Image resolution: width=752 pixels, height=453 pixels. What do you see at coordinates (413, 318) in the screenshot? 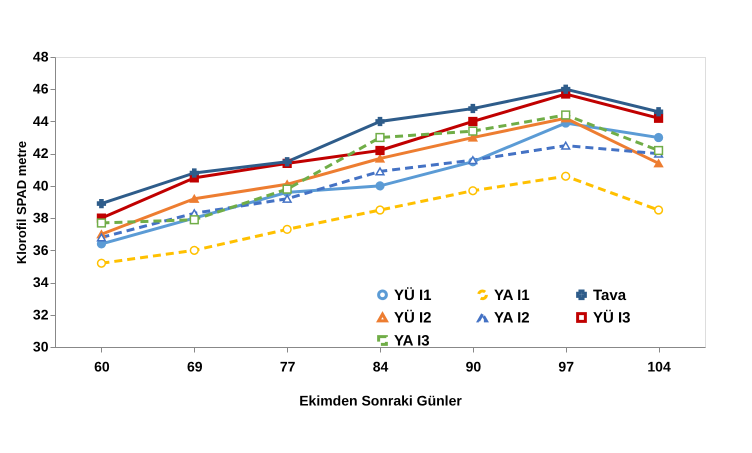
I see `legend-label: YÜ I2` at bounding box center [413, 318].